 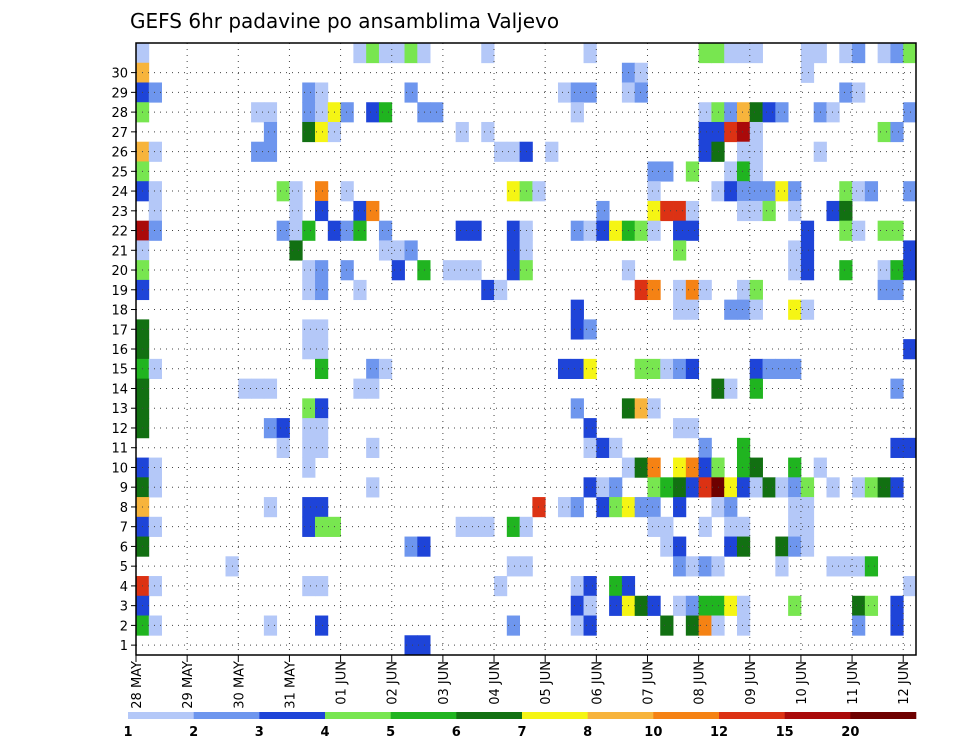 I want to click on y-tick-label: 12, so click(x=119, y=429).